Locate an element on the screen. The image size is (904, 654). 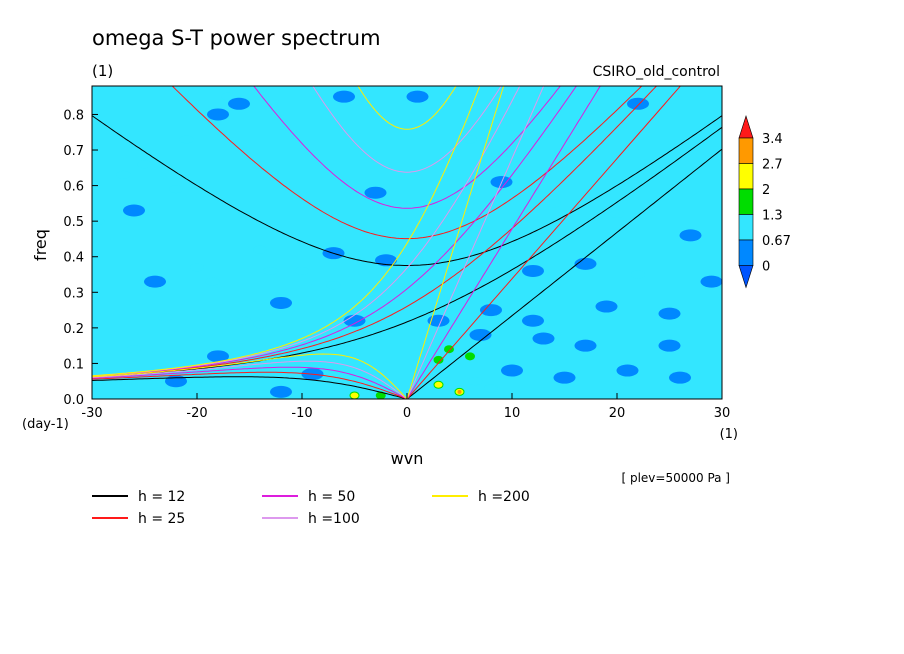
colorbar-min-arrow is located at coordinates (746, 277).